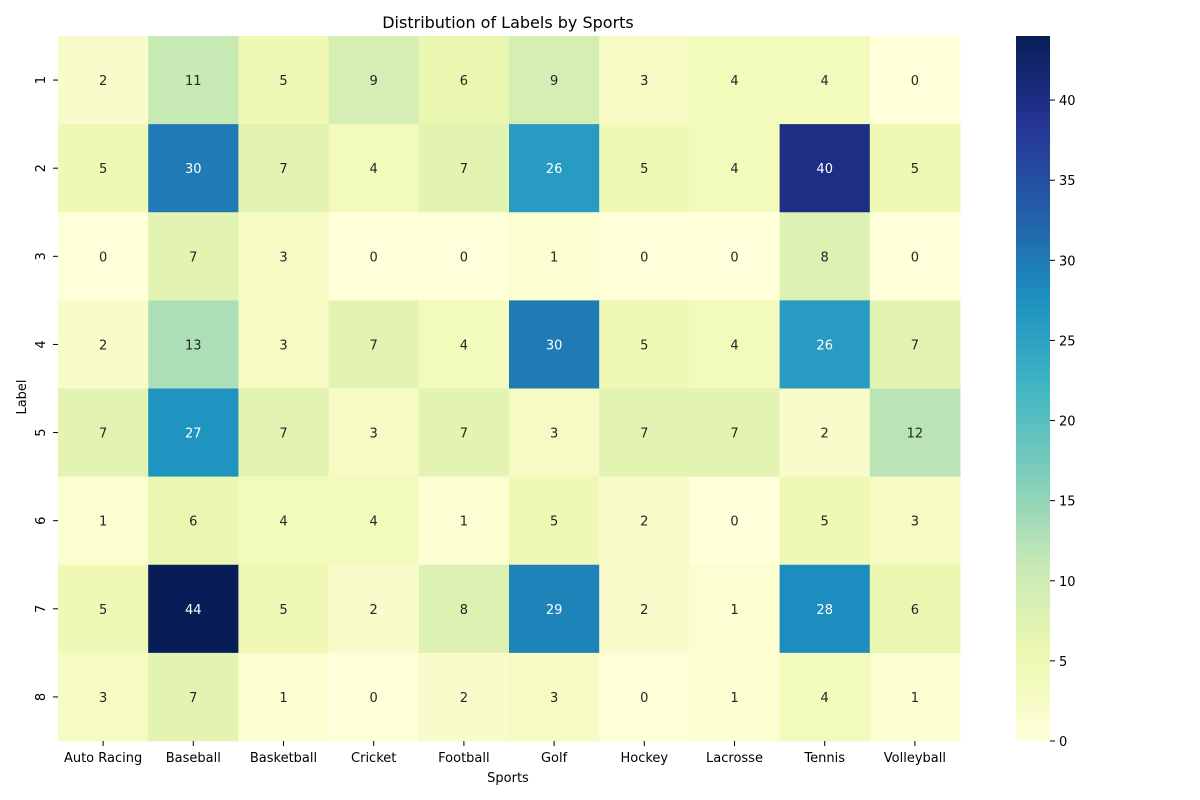 This screenshot has width=1200, height=800. I want to click on cell-value-label: 13, so click(193, 345).